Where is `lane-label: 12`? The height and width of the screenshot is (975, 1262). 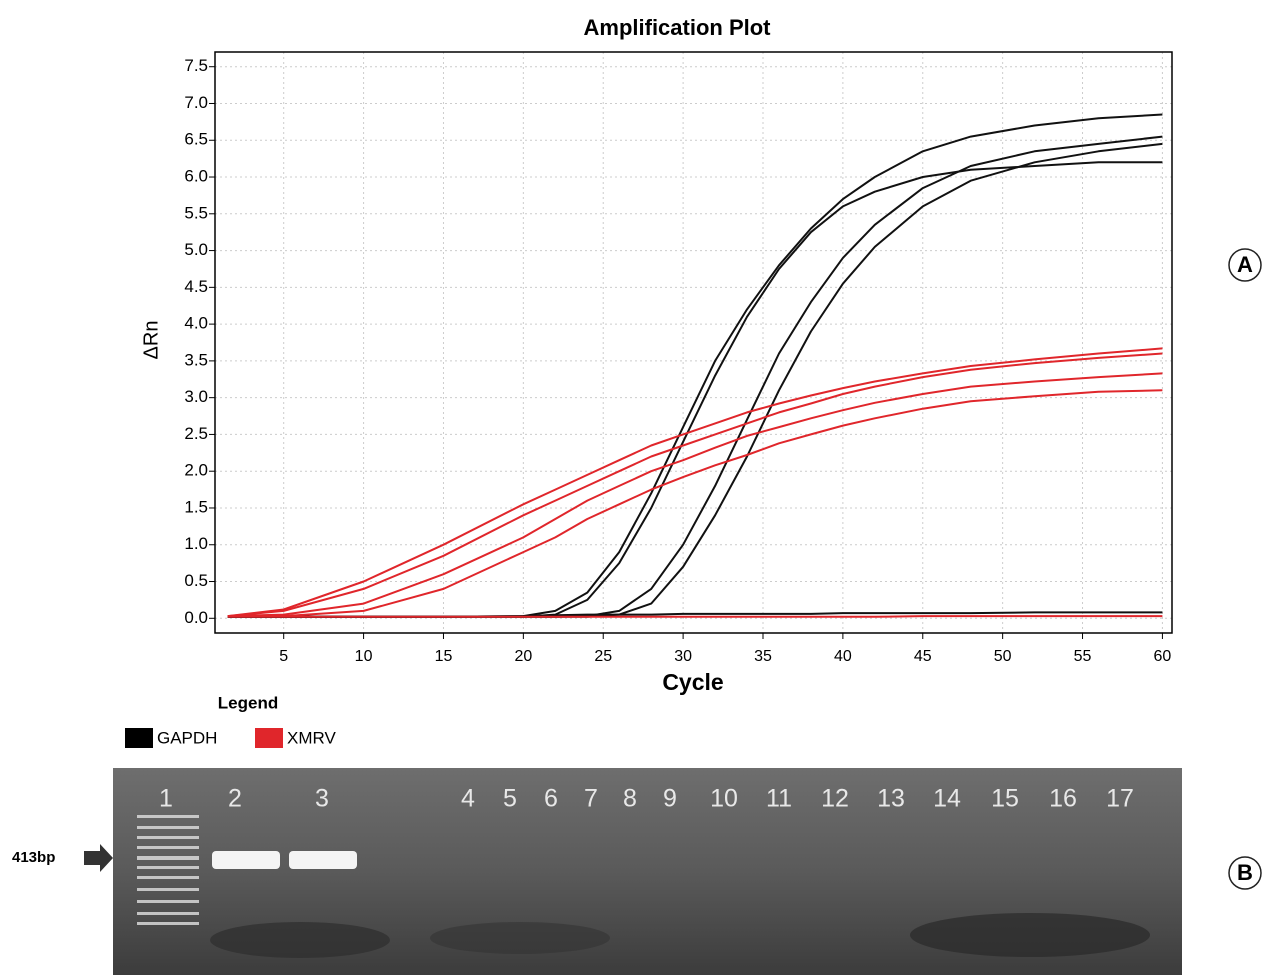 lane-label: 12 is located at coordinates (835, 799).